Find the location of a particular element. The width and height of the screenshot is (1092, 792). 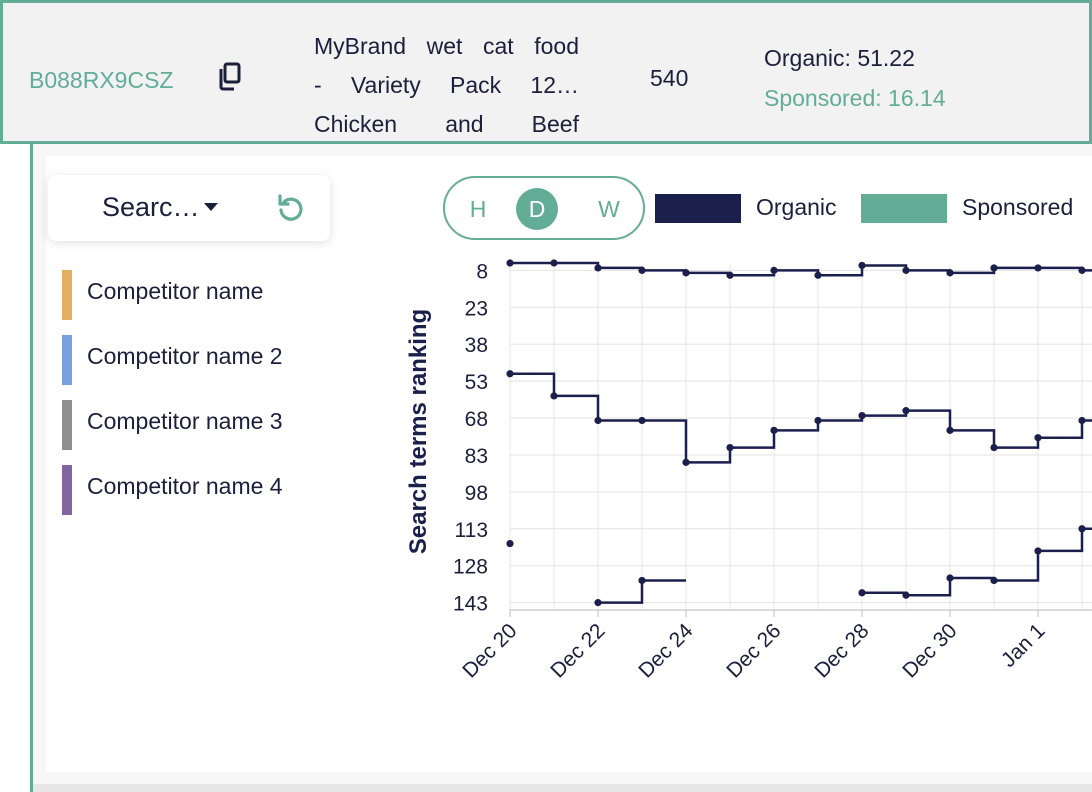

asin-link: B088RX9CSZ is located at coordinates (101, 80).